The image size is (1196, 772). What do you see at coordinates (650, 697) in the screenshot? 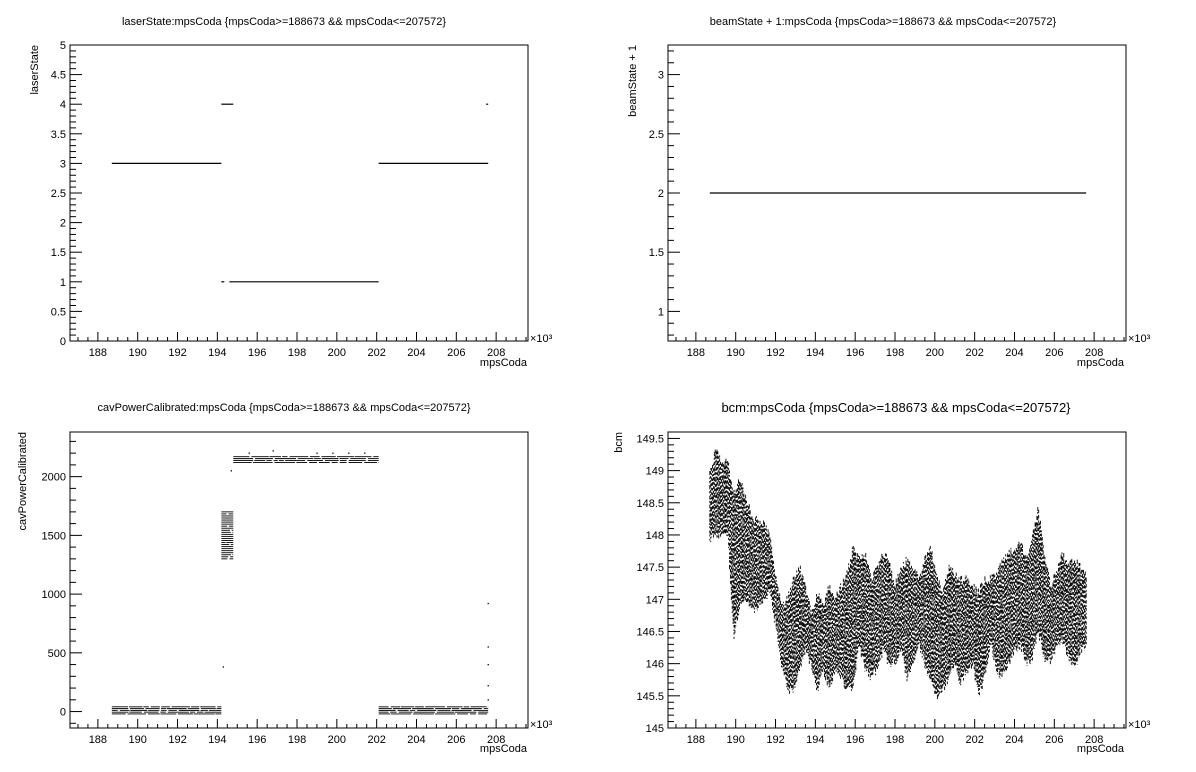
I see `y-tick-label: 145.5` at bounding box center [650, 697].